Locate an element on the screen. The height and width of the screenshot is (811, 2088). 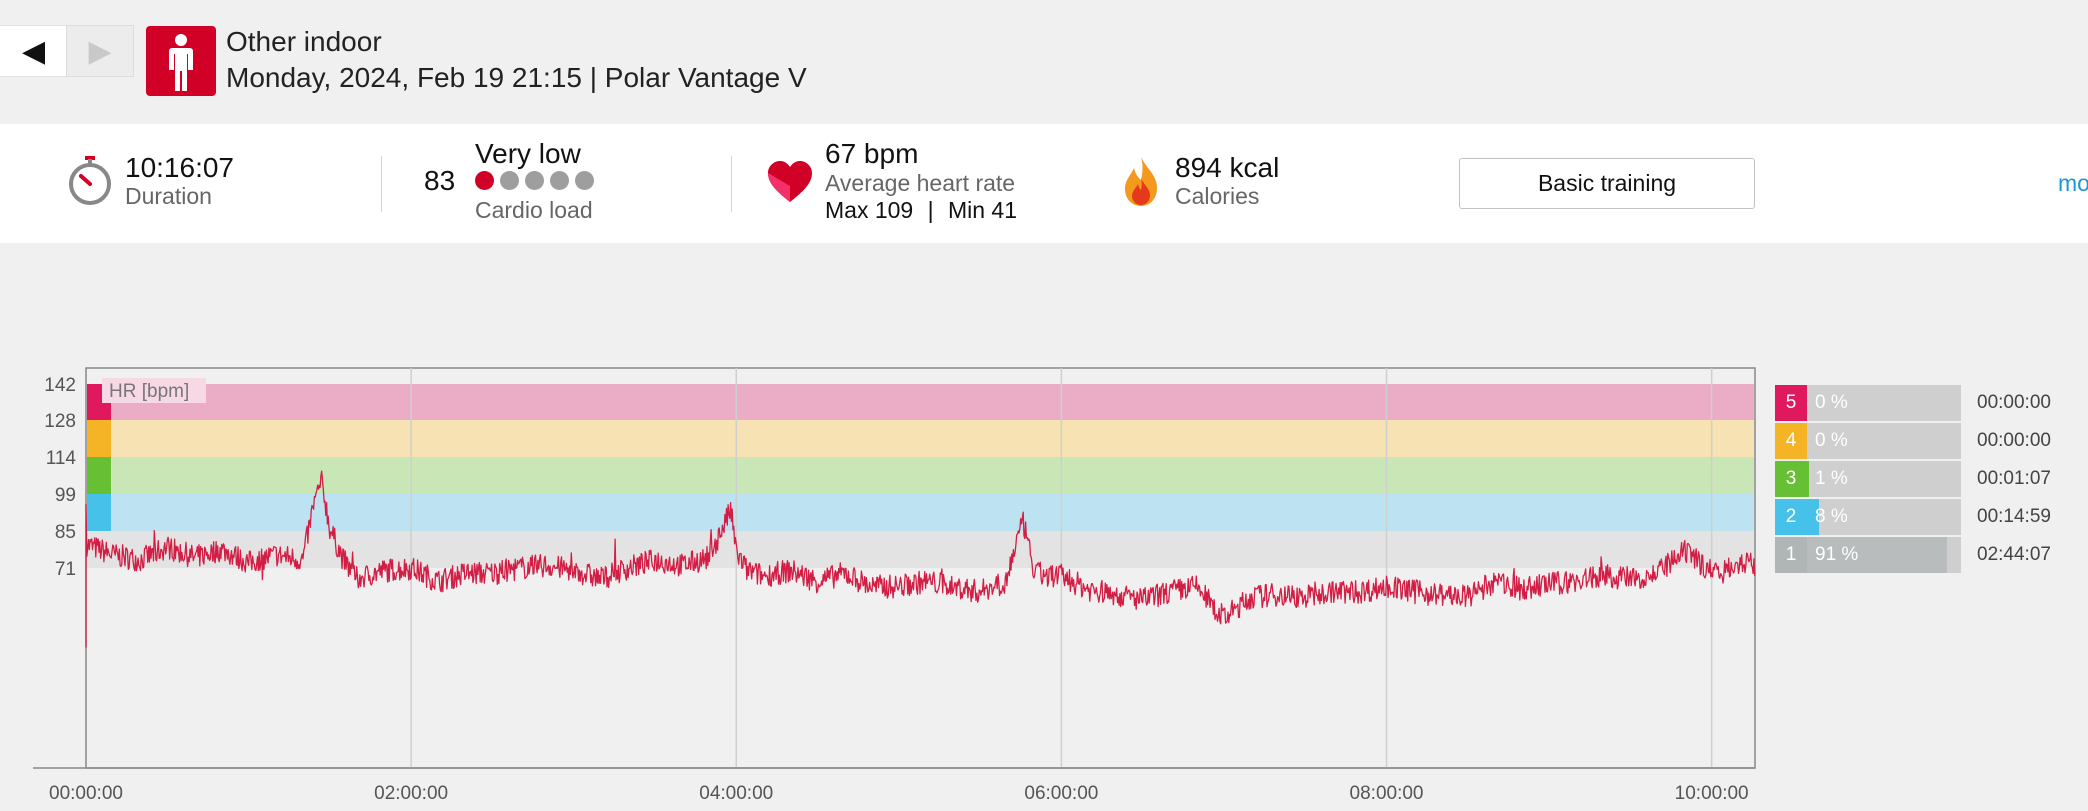
zone-percent-label: 1 % is located at coordinates (1831, 478).